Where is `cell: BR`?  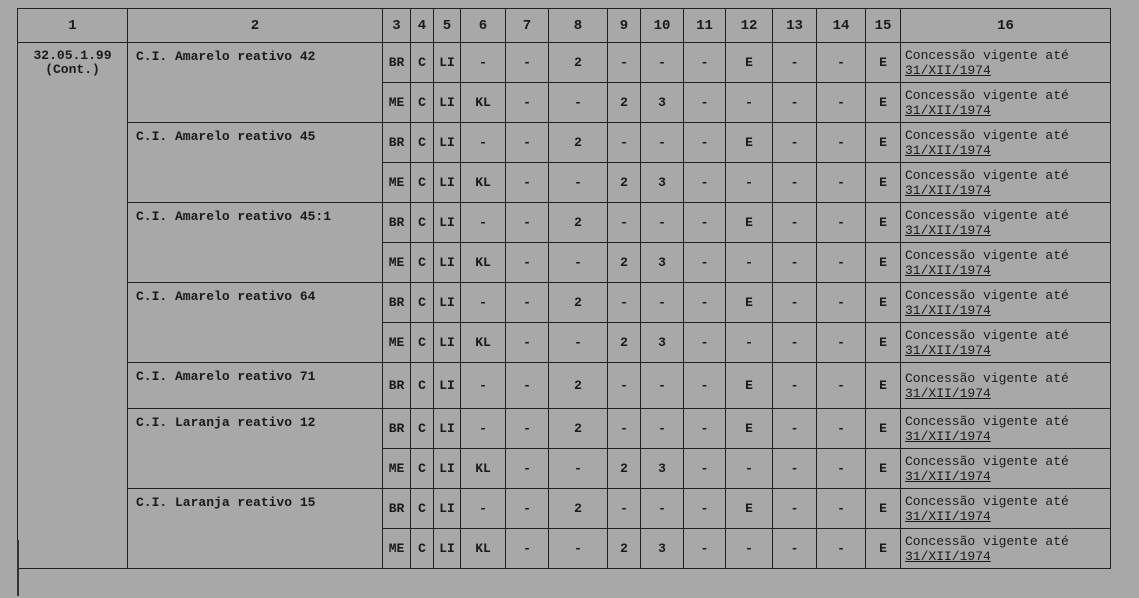 cell: BR is located at coordinates (396, 142).